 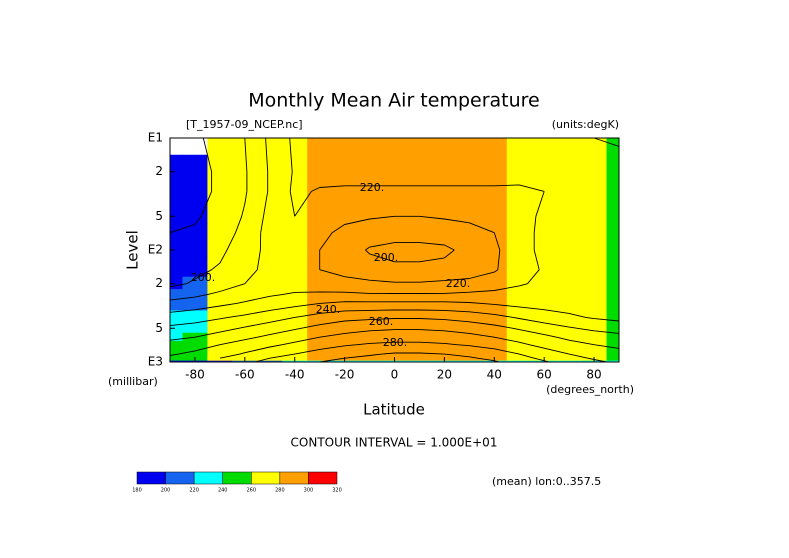 I want to click on colorbar-label: 260, so click(x=252, y=491).